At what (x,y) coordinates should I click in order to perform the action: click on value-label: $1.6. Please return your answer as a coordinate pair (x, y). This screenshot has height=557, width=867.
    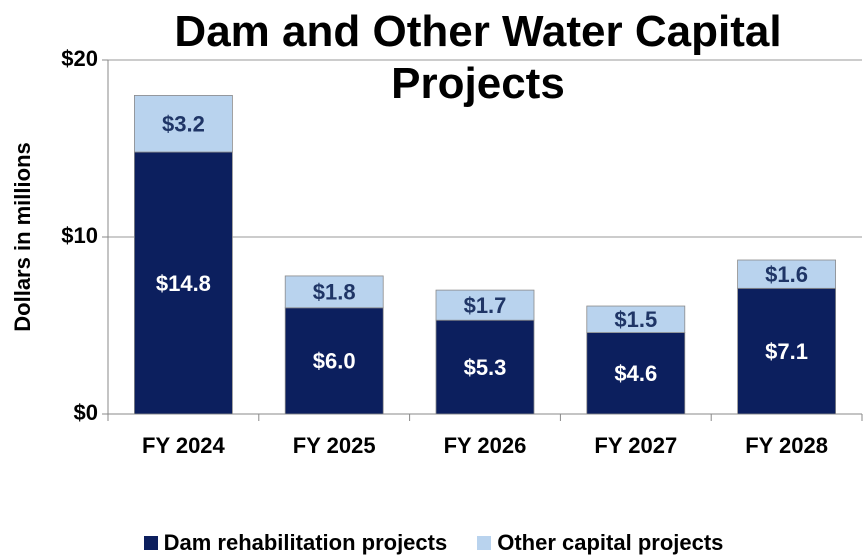
    Looking at the image, I should click on (786, 274).